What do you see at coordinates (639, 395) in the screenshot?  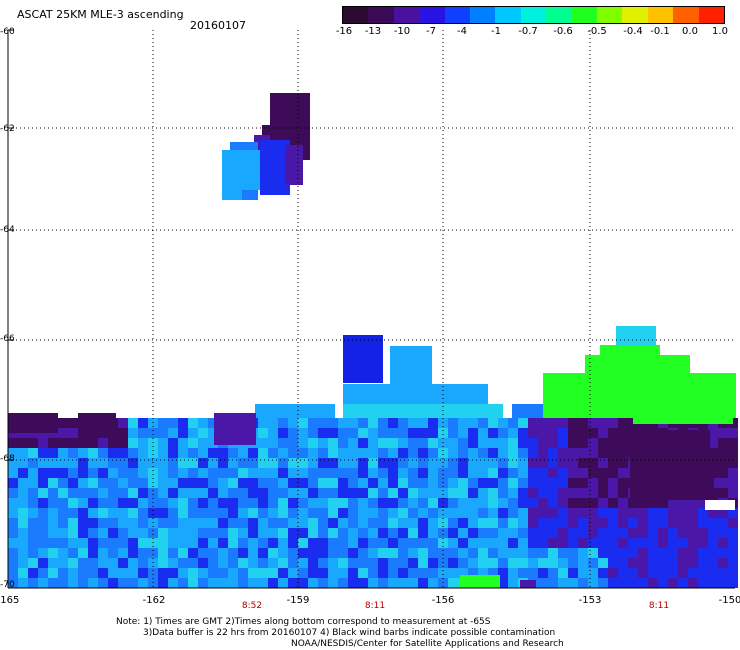 I see `green-region` at bounding box center [639, 395].